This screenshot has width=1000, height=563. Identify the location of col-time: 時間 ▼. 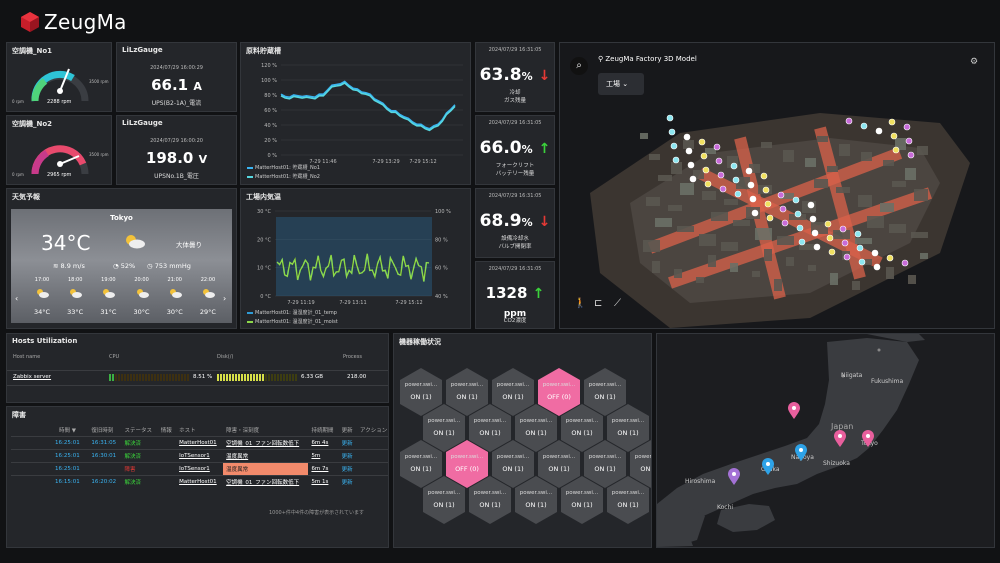
(67, 431).